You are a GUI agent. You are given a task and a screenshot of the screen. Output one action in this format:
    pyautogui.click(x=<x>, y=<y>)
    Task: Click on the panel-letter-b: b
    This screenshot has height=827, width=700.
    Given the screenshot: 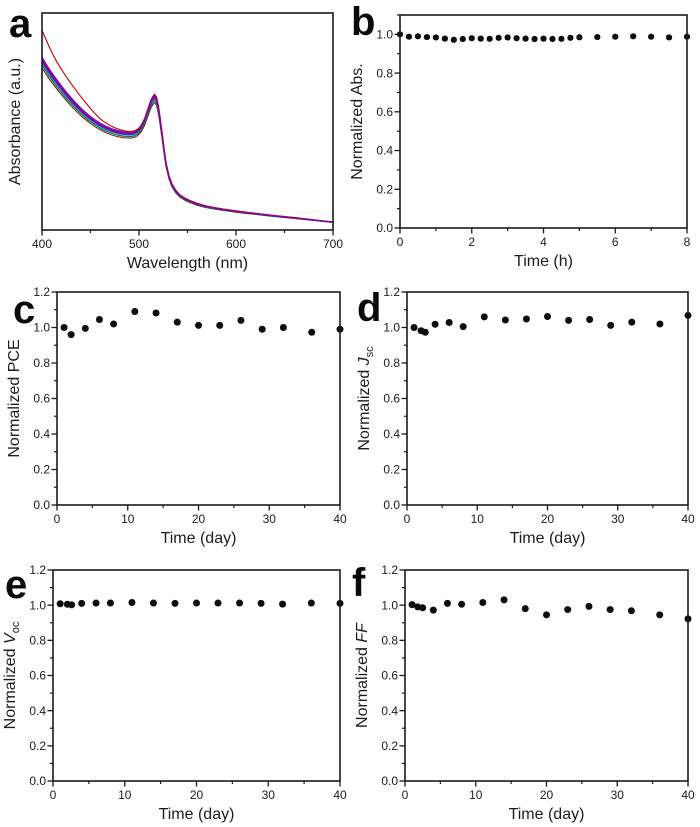 What is the action you would take?
    pyautogui.click(x=363, y=22)
    